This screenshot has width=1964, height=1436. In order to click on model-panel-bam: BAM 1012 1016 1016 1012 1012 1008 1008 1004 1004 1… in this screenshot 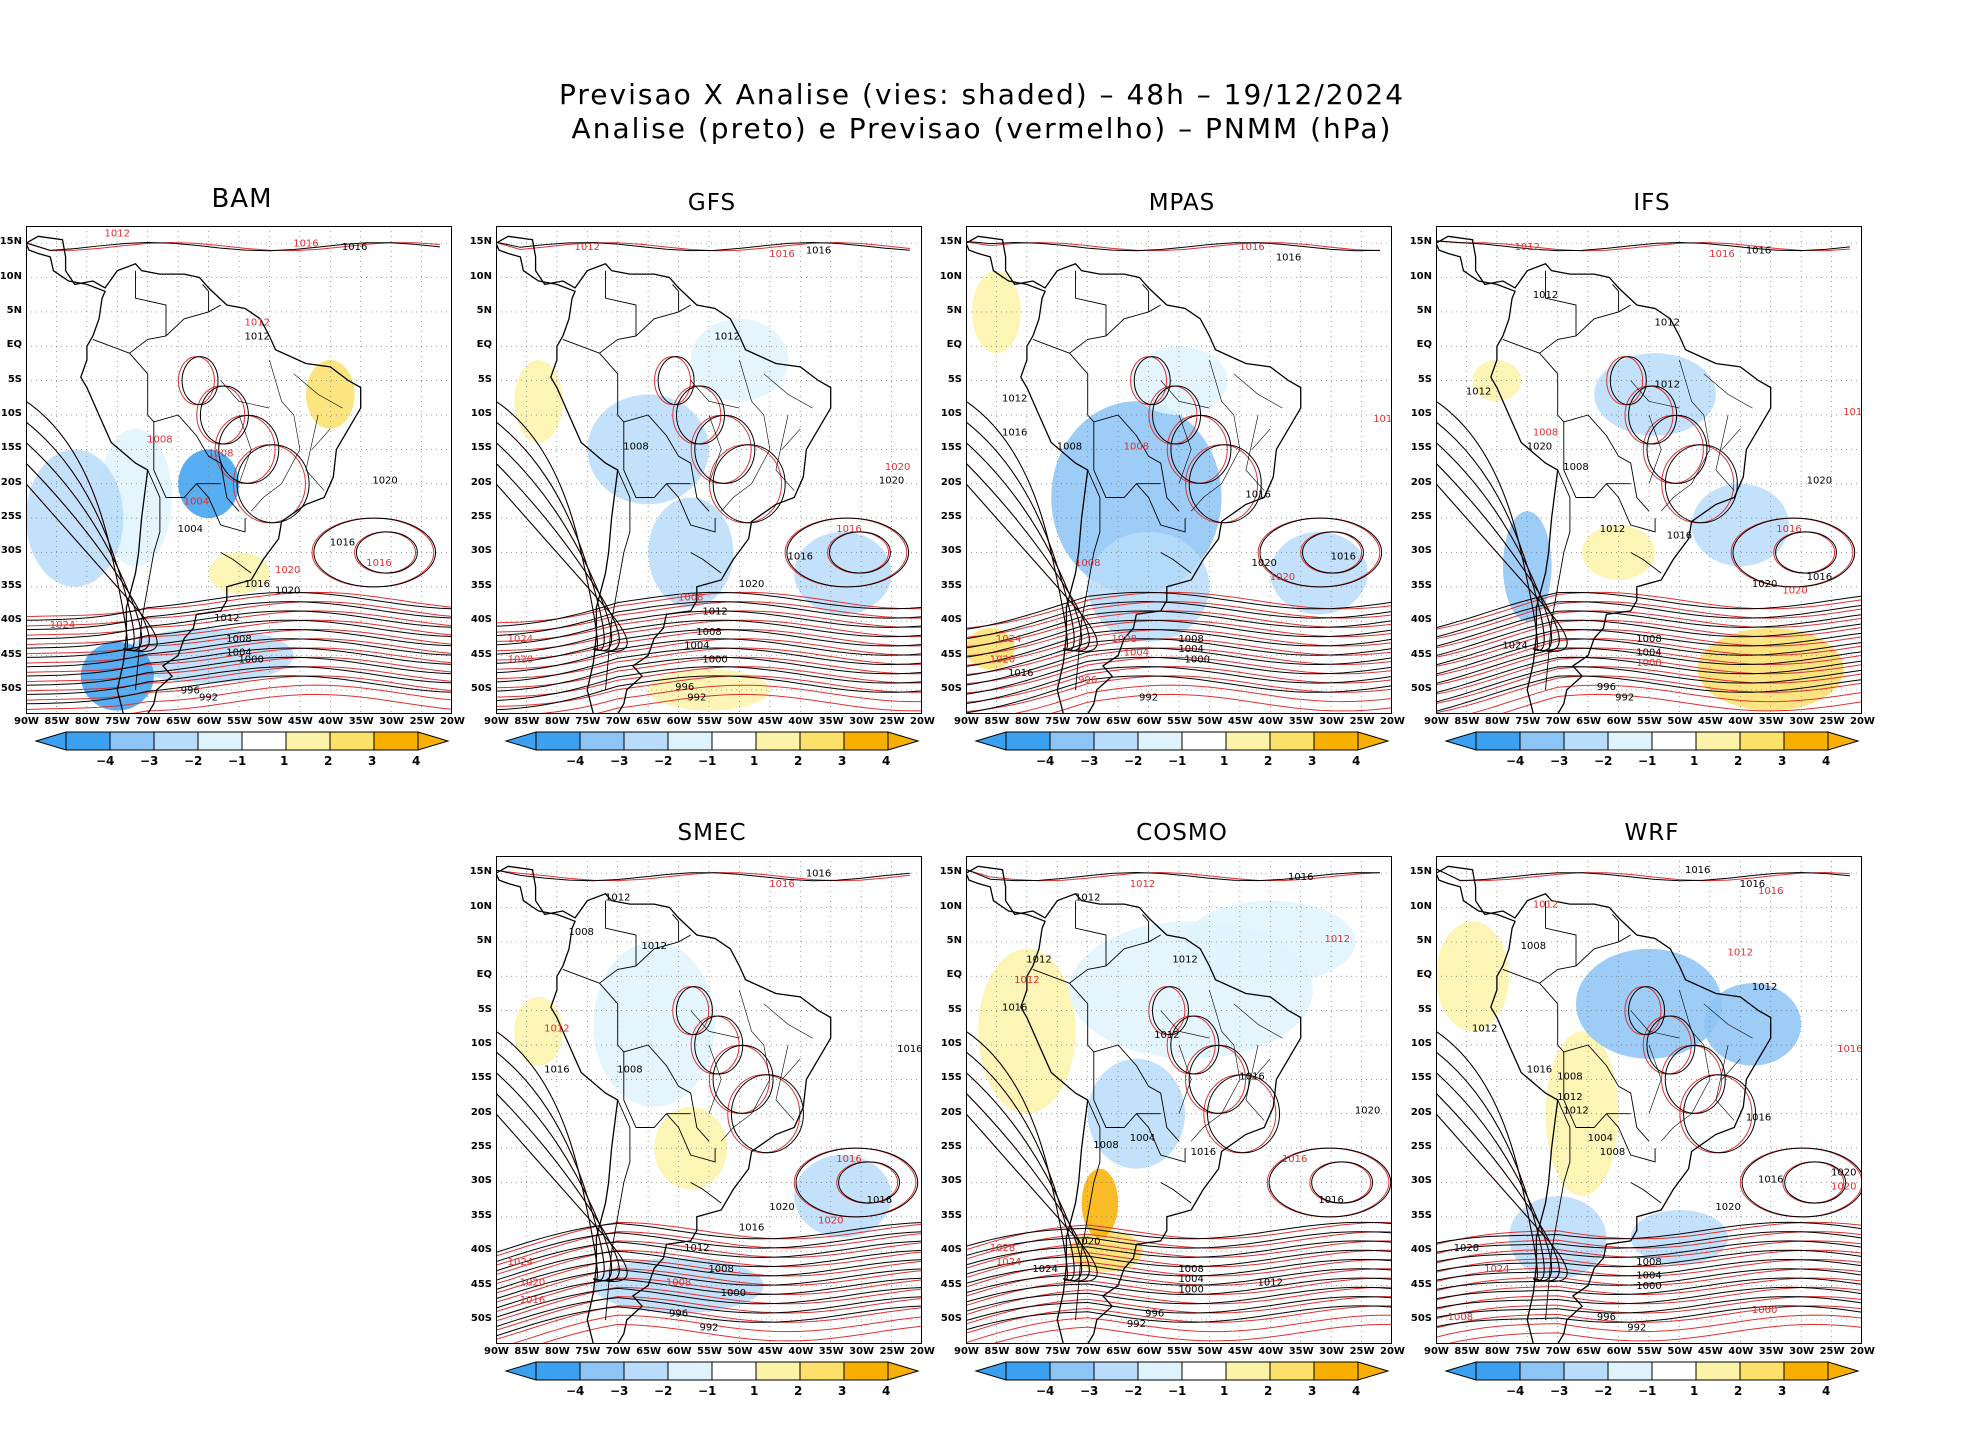, I will do `click(232, 477)`.